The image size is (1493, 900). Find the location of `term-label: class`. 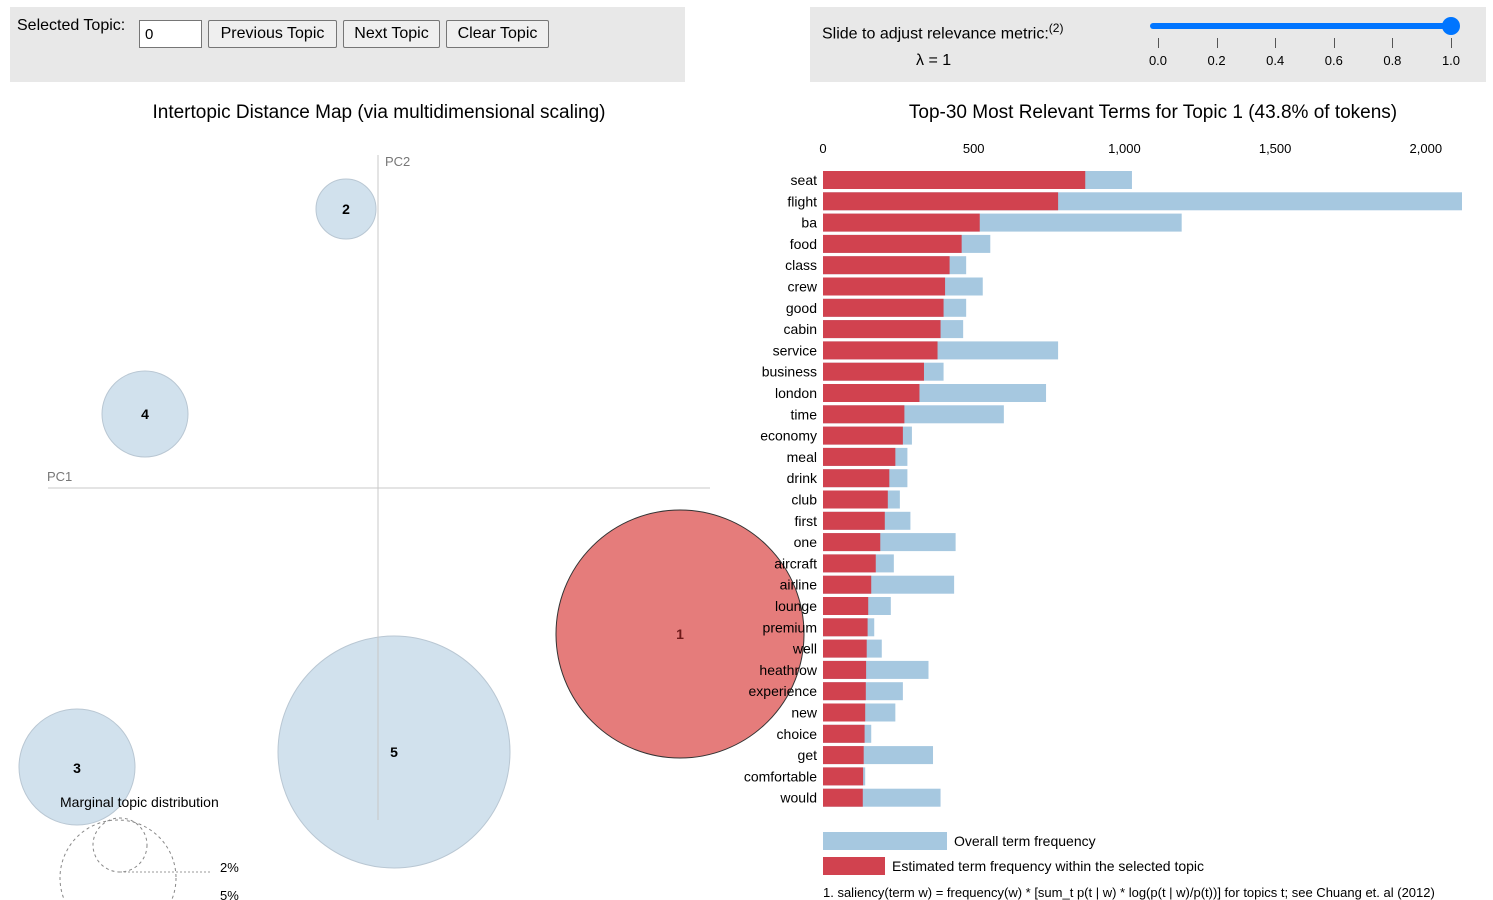

term-label: class is located at coordinates (801, 265).